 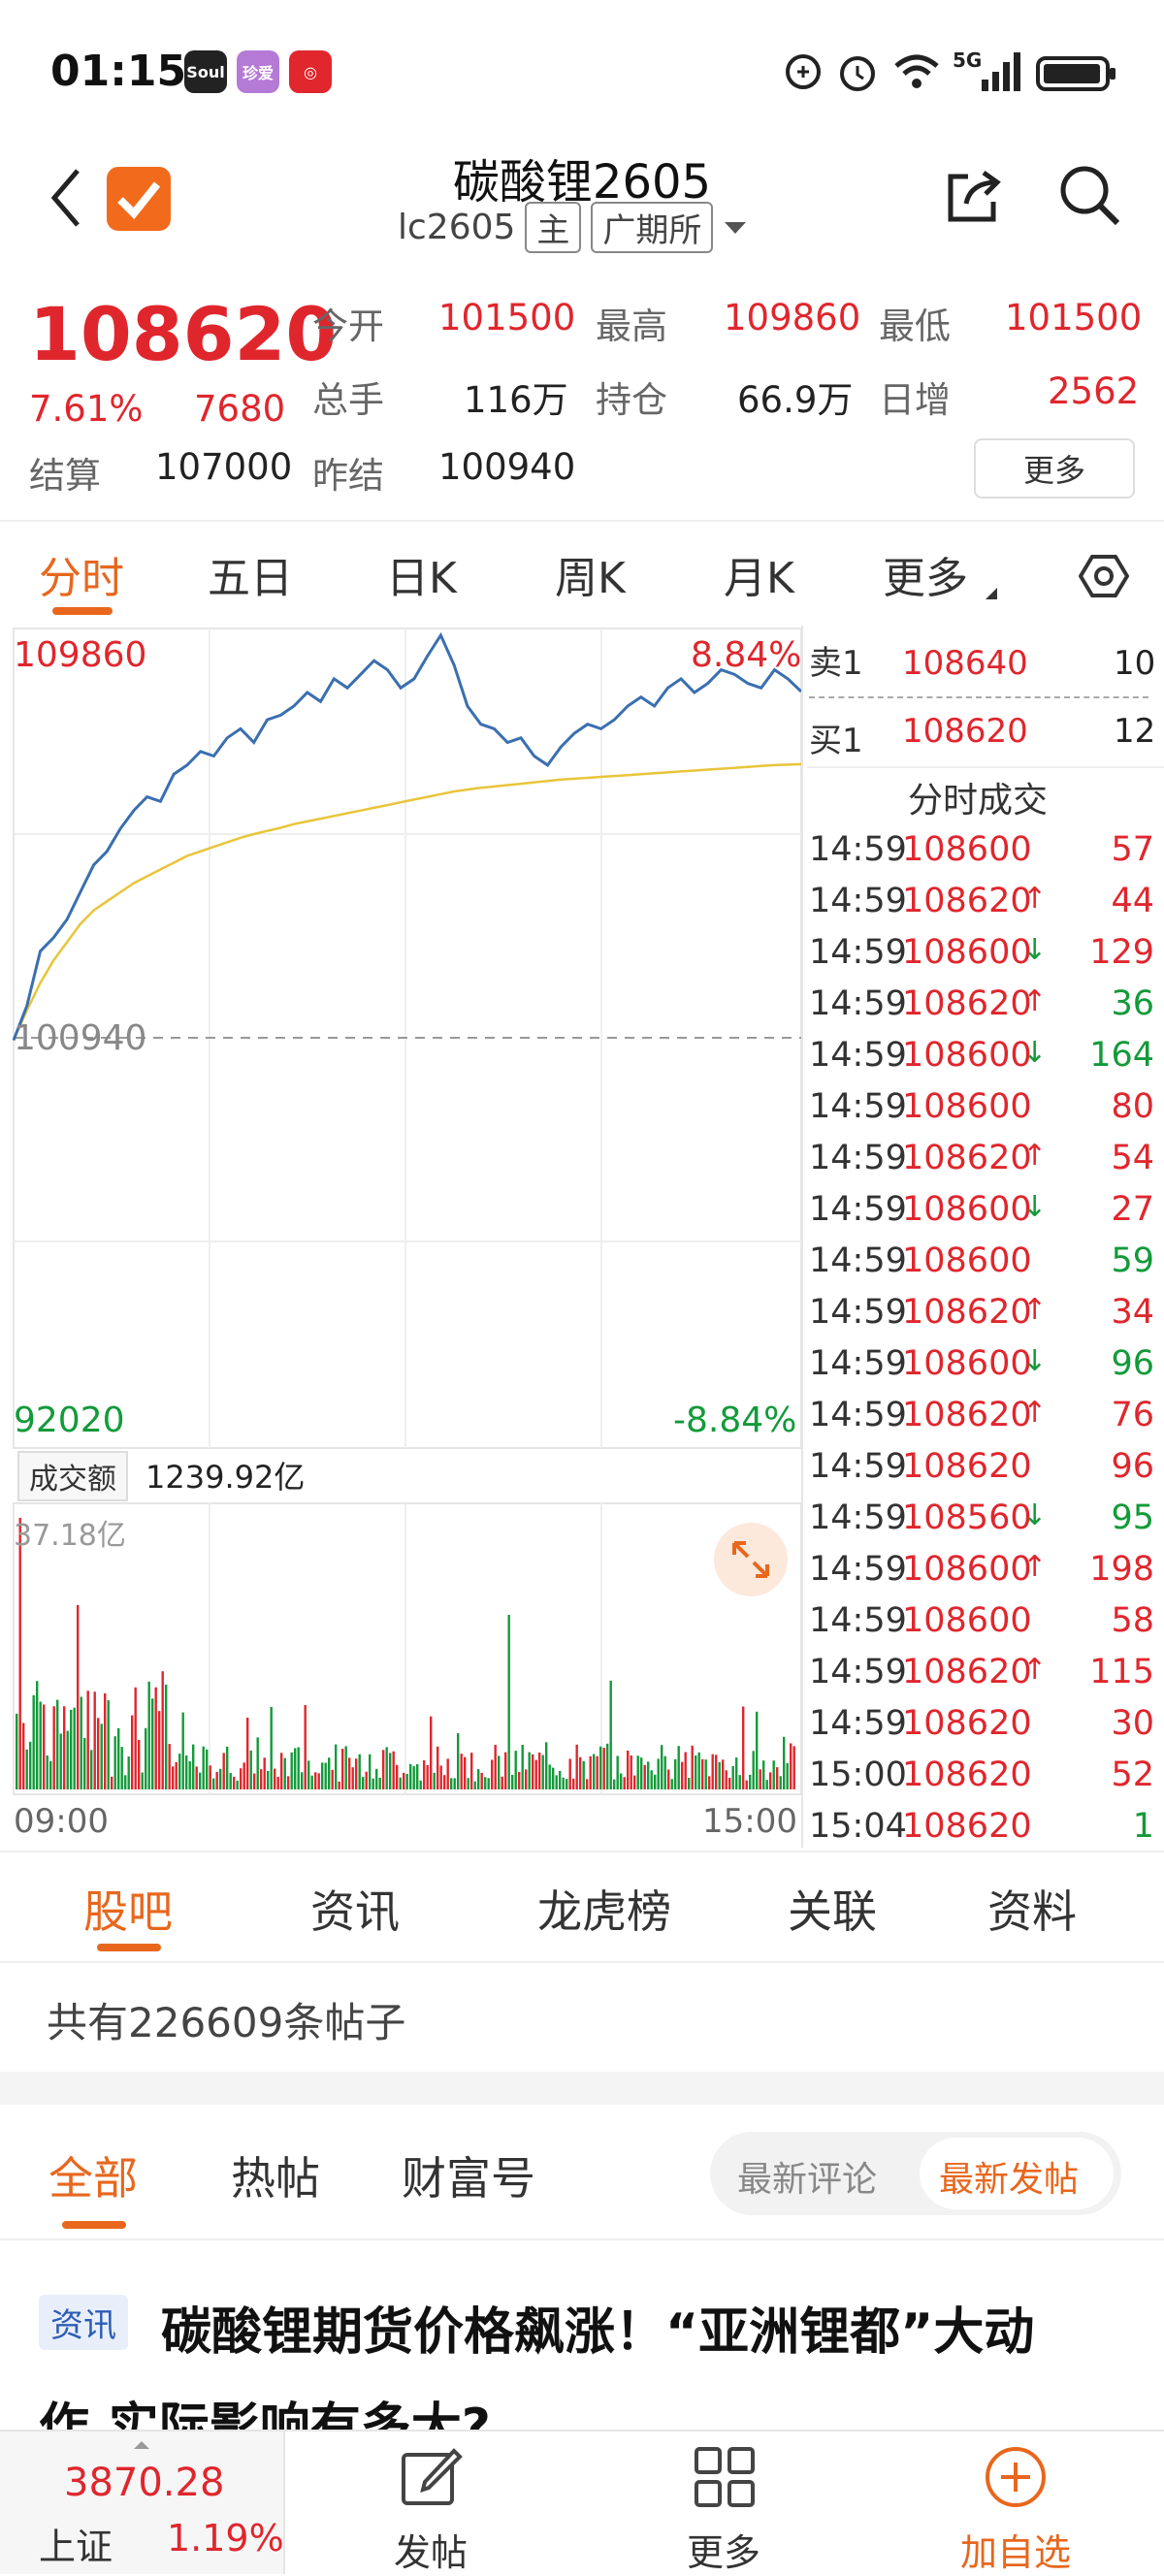 What do you see at coordinates (1016, 2477) in the screenshot?
I see `add-watchlist-icon` at bounding box center [1016, 2477].